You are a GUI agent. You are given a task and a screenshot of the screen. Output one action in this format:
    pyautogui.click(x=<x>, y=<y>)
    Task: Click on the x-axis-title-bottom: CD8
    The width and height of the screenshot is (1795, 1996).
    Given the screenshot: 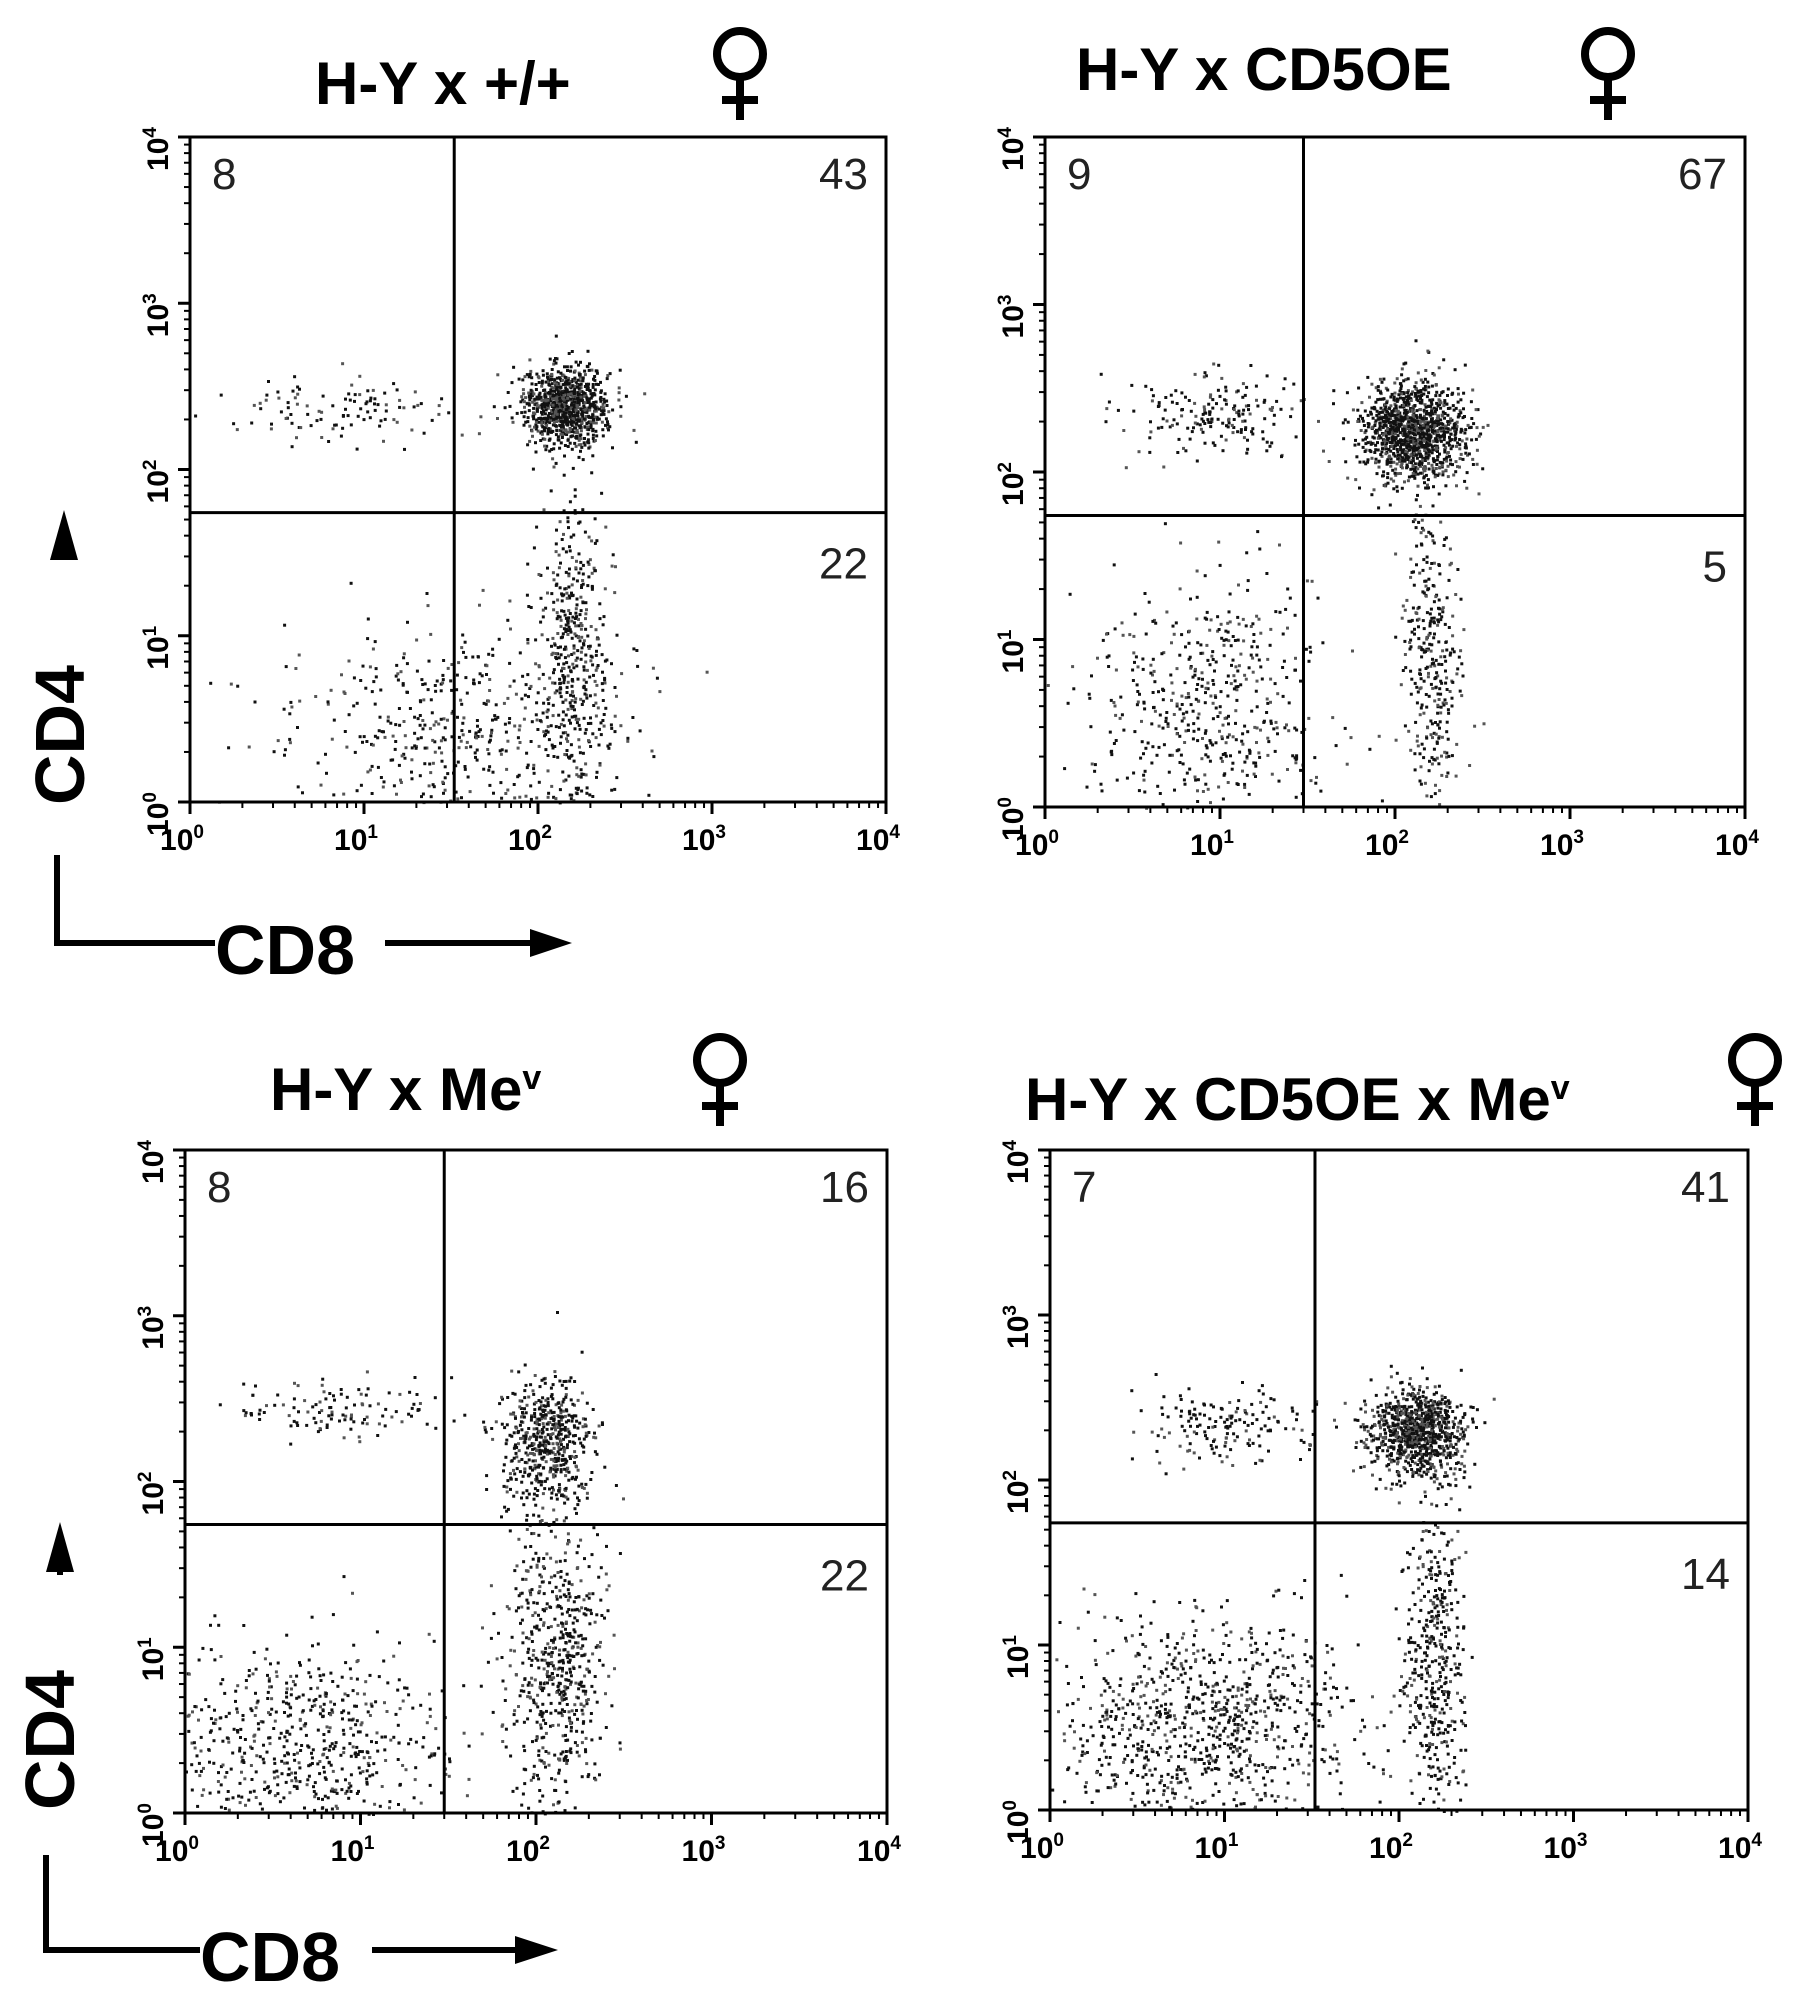 What is the action you would take?
    pyautogui.click(x=270, y=1957)
    